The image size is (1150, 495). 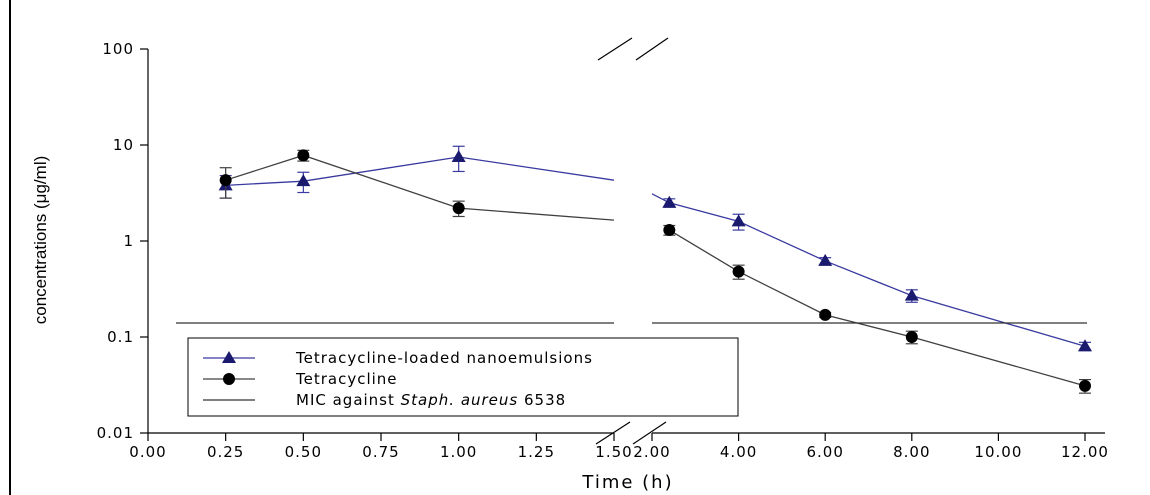 What do you see at coordinates (40, 240) in the screenshot?
I see `y-axis-title: concentrations (μg/ml)` at bounding box center [40, 240].